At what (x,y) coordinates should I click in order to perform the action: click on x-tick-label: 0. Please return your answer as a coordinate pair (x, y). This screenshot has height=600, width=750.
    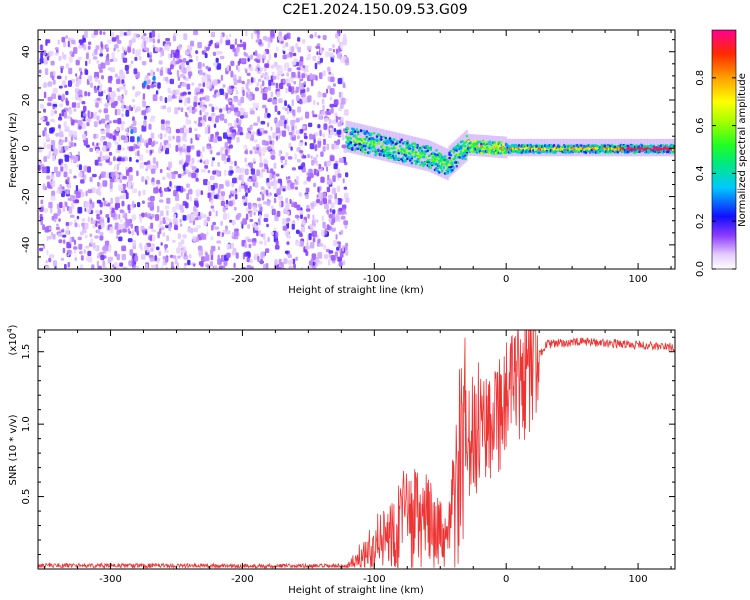
    Looking at the image, I should click on (506, 279).